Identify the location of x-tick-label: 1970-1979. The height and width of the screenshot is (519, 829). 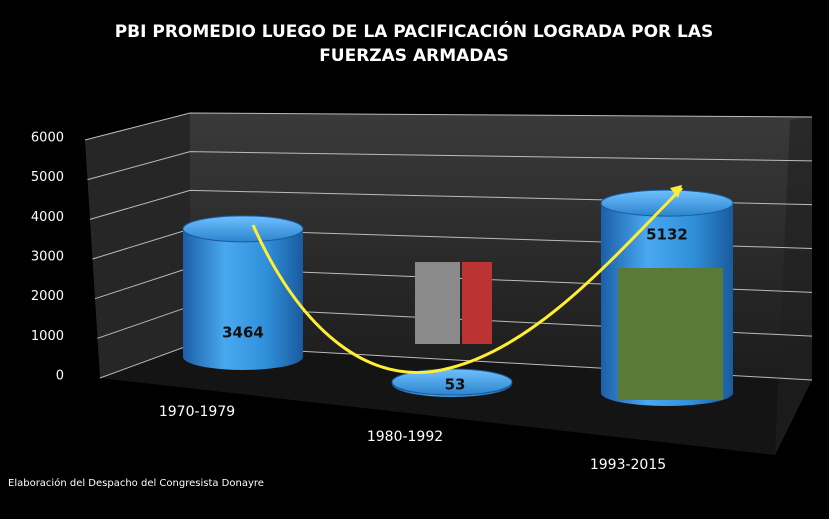
(197, 412).